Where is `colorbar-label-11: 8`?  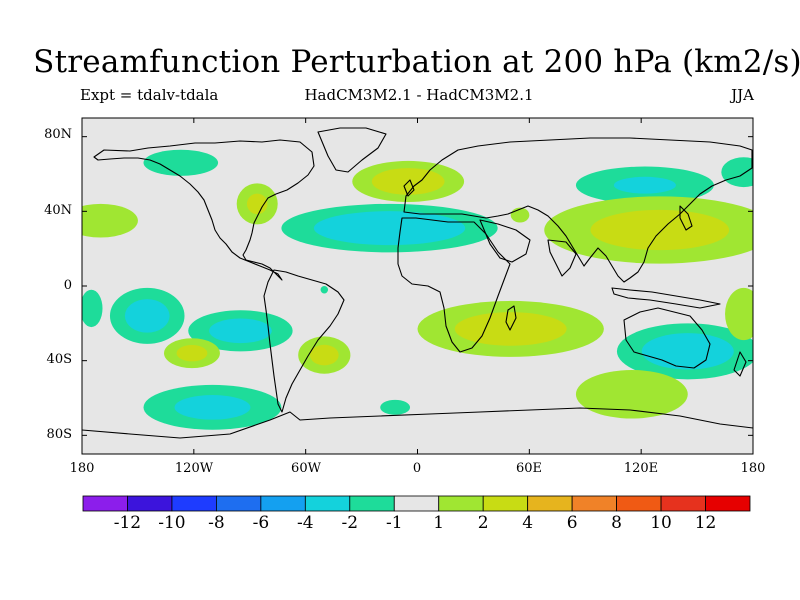 colorbar-label-11: 8 is located at coordinates (616, 523).